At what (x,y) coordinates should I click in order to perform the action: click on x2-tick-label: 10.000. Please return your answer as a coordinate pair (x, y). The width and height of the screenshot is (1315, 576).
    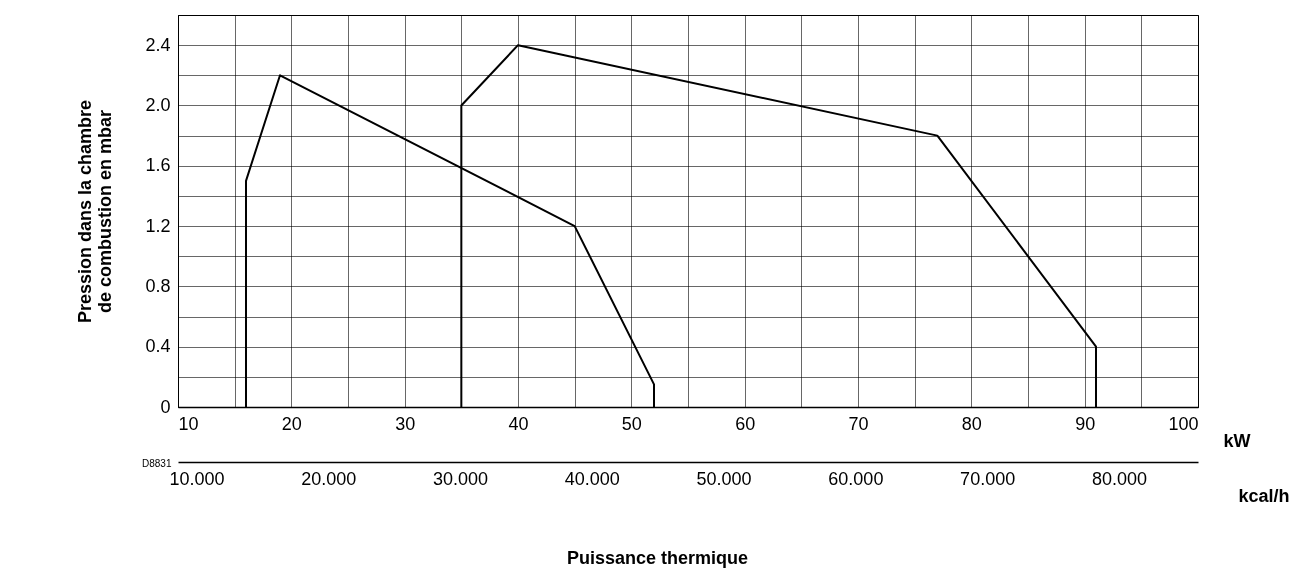
    Looking at the image, I should click on (197, 478).